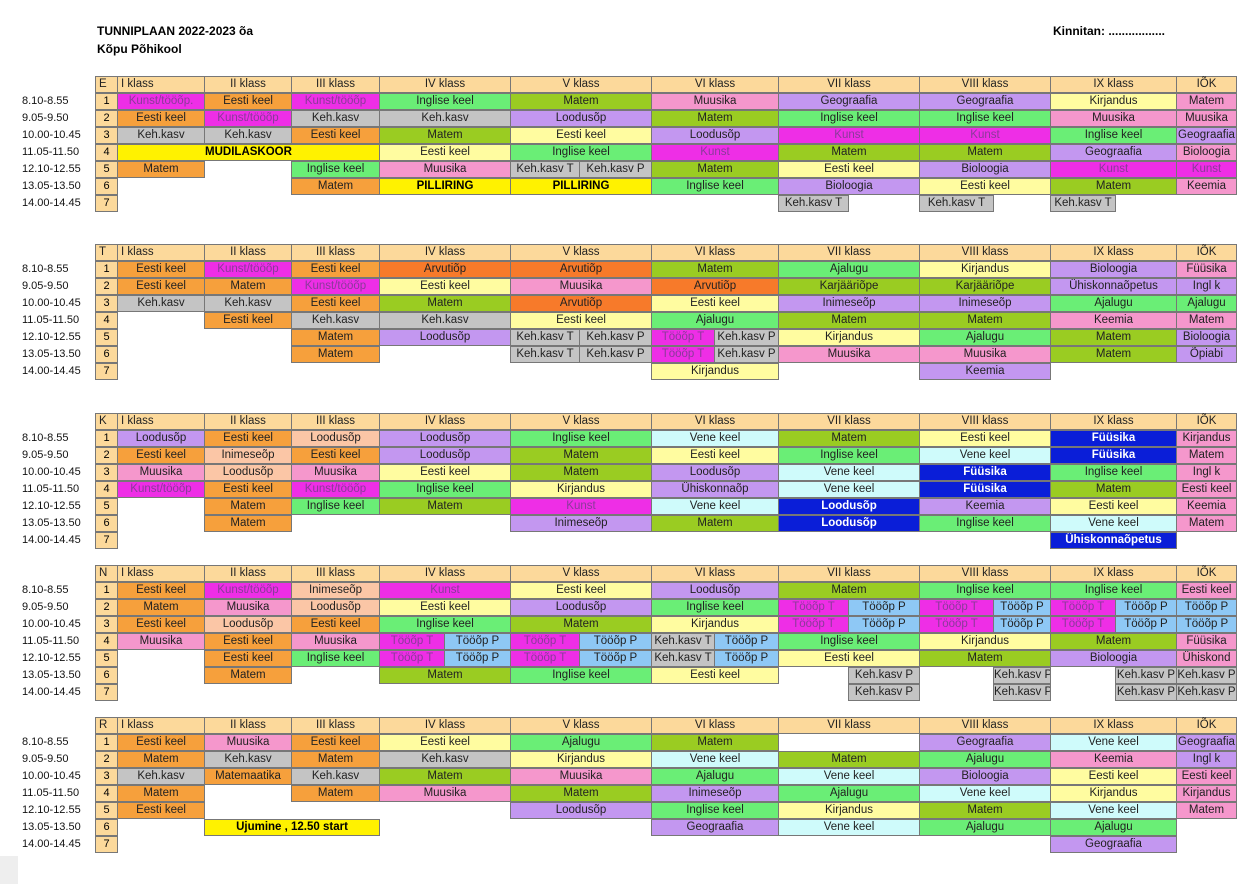 This screenshot has width=1254, height=884. I want to click on lesson-cell: Tööõp P, so click(884, 607).